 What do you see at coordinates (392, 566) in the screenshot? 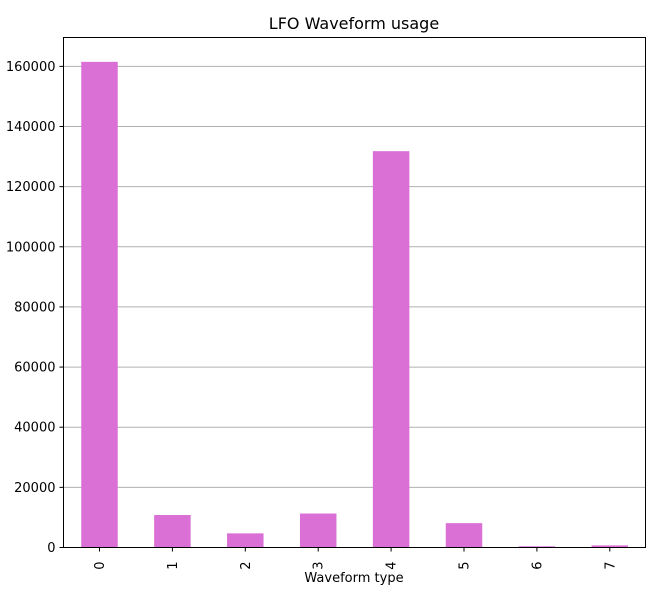
I see `x-tick-label: 4` at bounding box center [392, 566].